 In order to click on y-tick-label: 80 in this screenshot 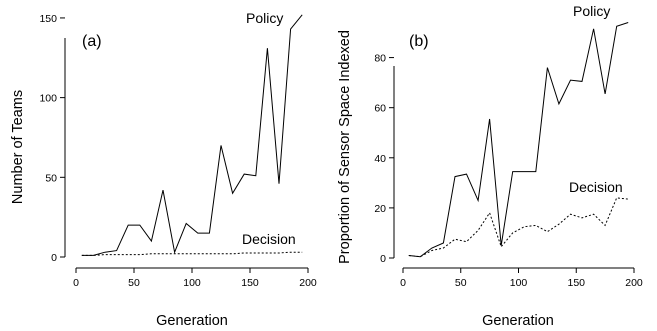, I will do `click(380, 59)`.